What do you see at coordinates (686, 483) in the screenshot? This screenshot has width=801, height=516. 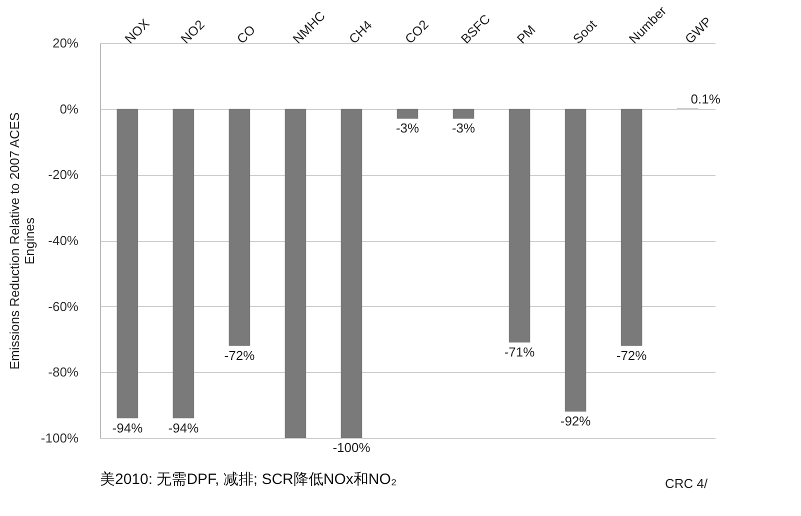 I see `text: CRC 4/` at bounding box center [686, 483].